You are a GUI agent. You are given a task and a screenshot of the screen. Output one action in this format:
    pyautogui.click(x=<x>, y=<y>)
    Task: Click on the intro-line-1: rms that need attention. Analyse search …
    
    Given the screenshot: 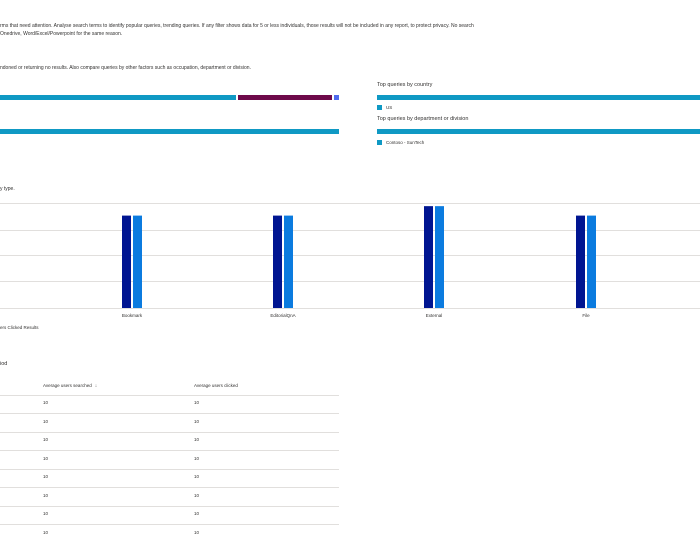 What is the action you would take?
    pyautogui.click(x=237, y=26)
    